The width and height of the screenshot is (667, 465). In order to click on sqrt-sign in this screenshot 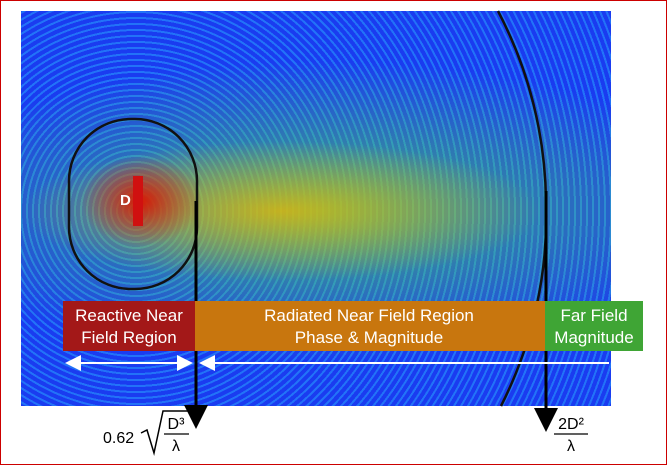, I will do `click(166, 433)`.